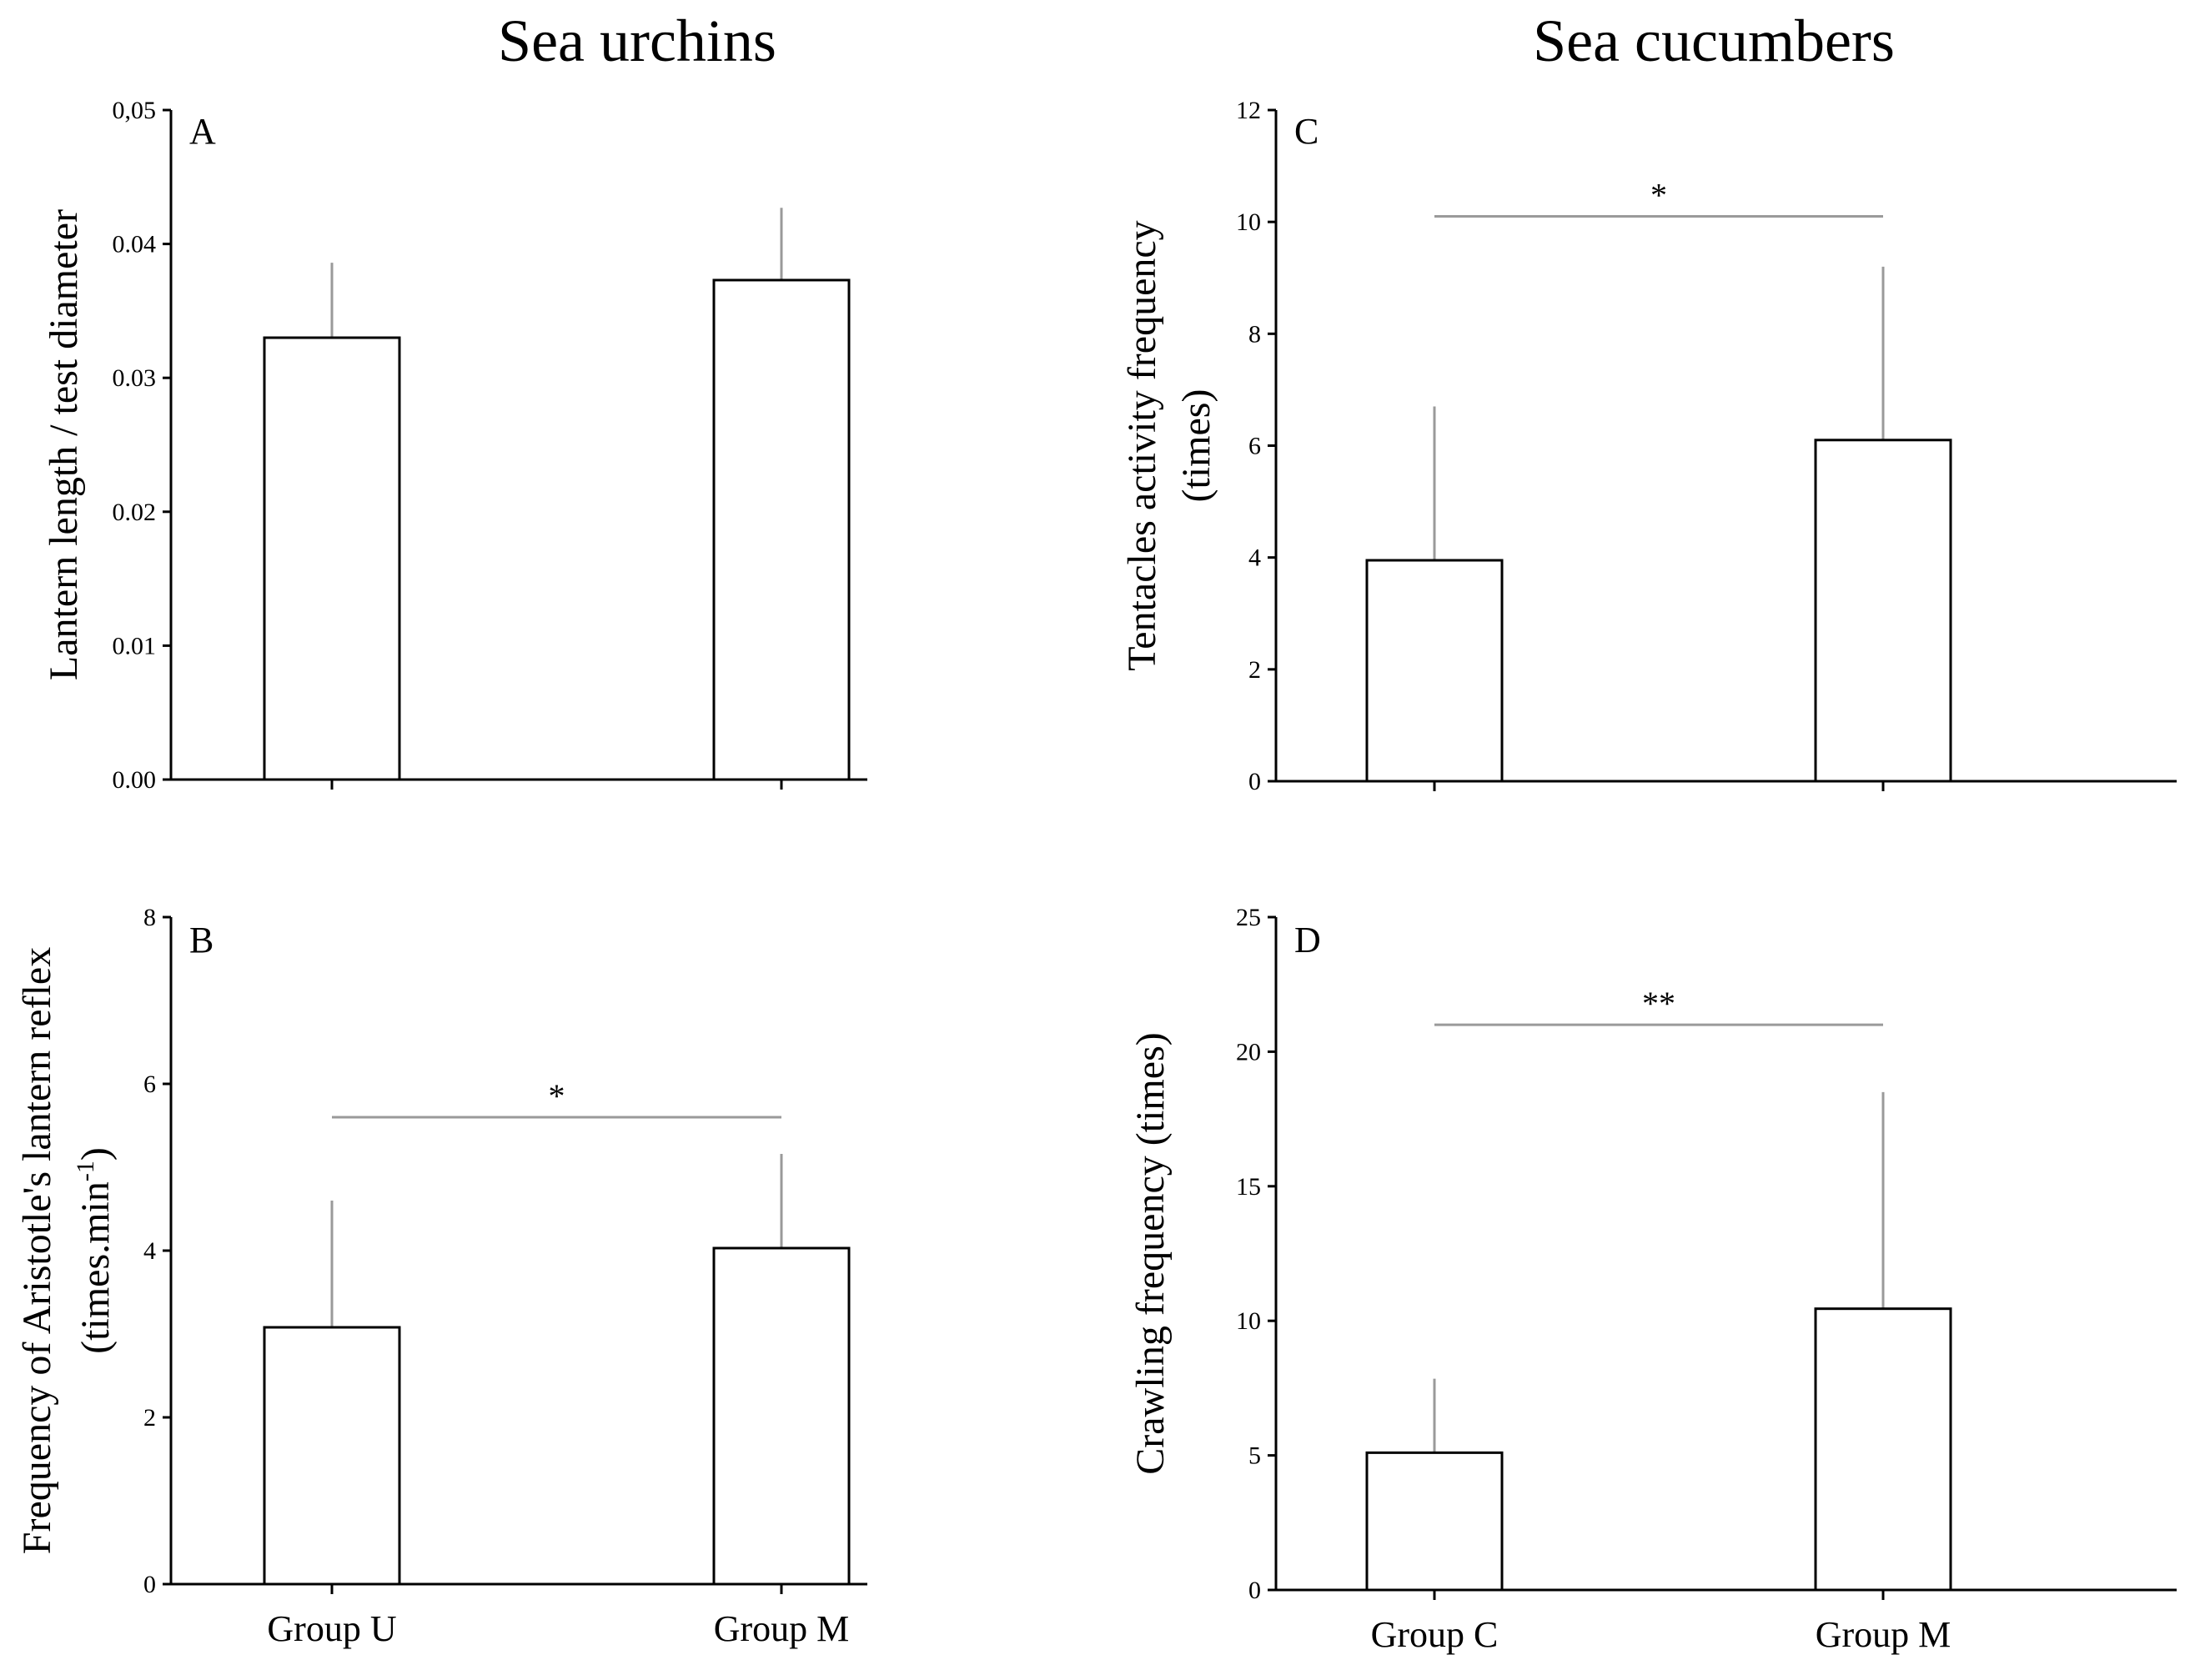 This screenshot has height=1680, width=2190. Describe the element at coordinates (135, 378) in the screenshot. I see `panel-a-y-tick-label: 0.03` at that location.